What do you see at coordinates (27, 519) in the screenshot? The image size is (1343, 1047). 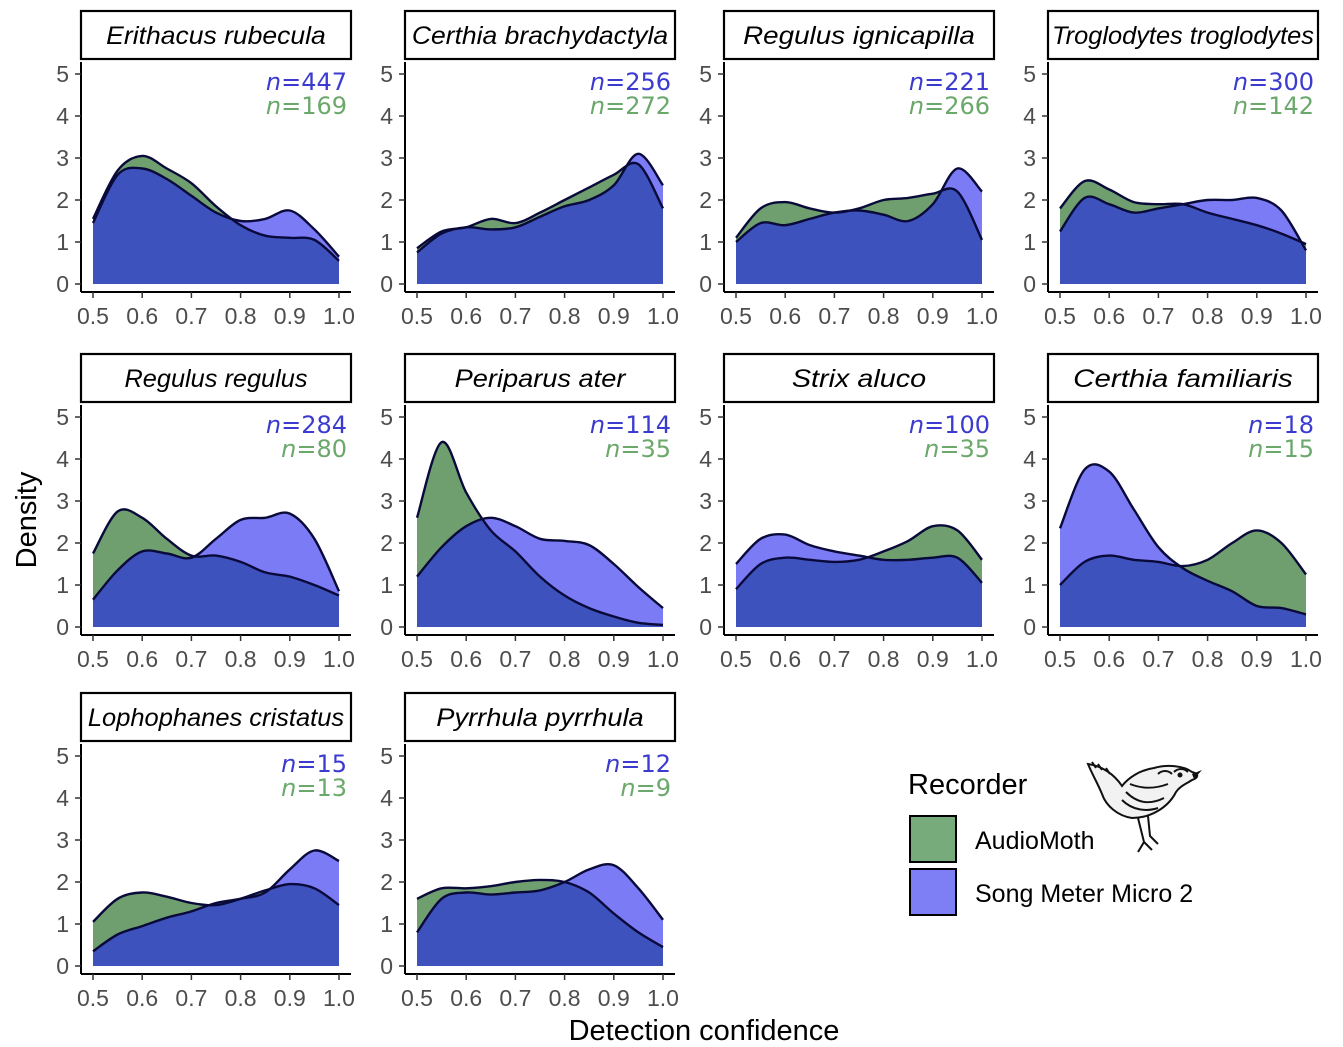 I see `y-axis-title: Density` at bounding box center [27, 519].